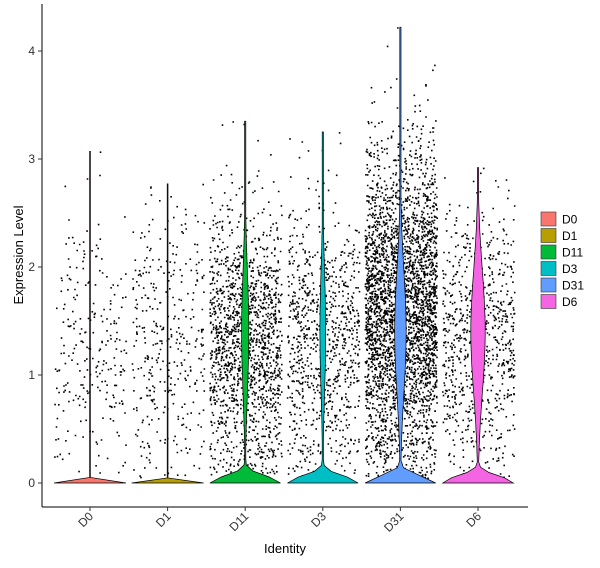  What do you see at coordinates (548, 235) in the screenshot?
I see `legend-swatch-D1` at bounding box center [548, 235].